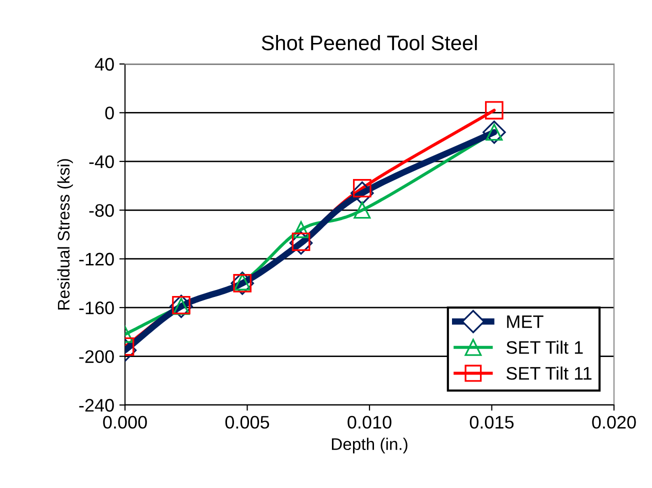  I want to click on x-tick-label: 0.005, so click(247, 422).